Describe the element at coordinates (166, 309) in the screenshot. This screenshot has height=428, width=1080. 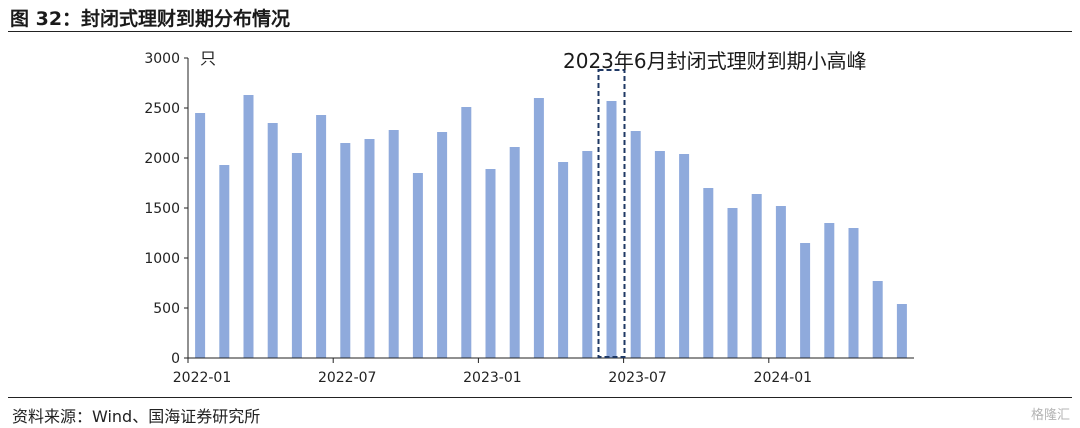
I see `y-tick-label-500: 500` at that location.